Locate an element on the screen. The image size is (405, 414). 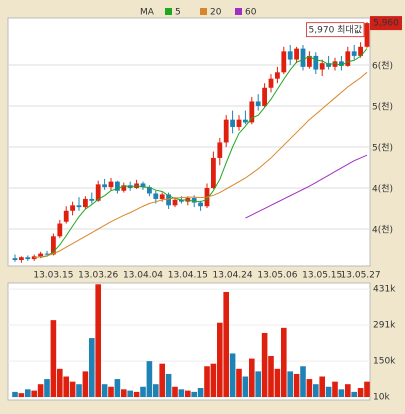
legend-swatch is located at coordinates (238, 11).